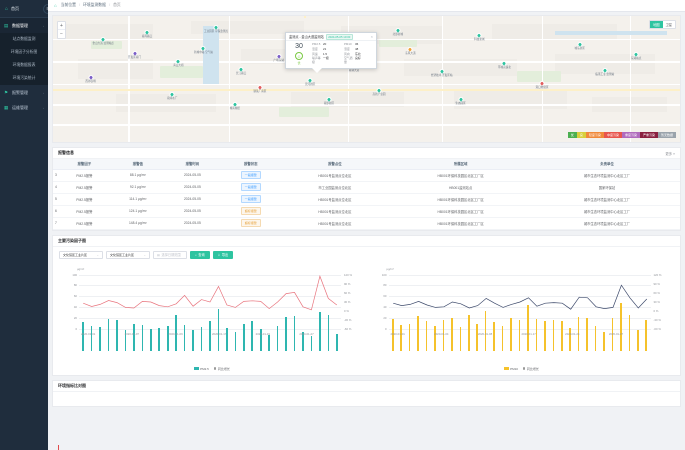 The width and height of the screenshot is (685, 450). What do you see at coordinates (94, 5) in the screenshot?
I see `breadcrumb-item-1: 环境监测数据` at bounding box center [94, 5].